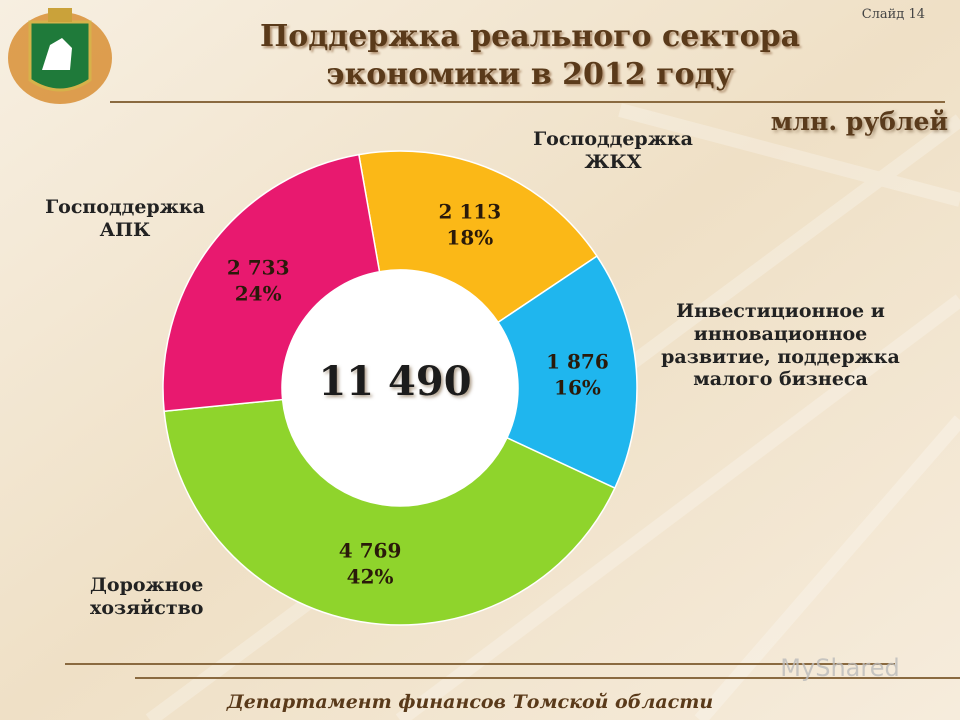 The height and width of the screenshot is (720, 960). What do you see at coordinates (577, 387) in the screenshot?
I see `percent-label: 16%` at bounding box center [577, 387].